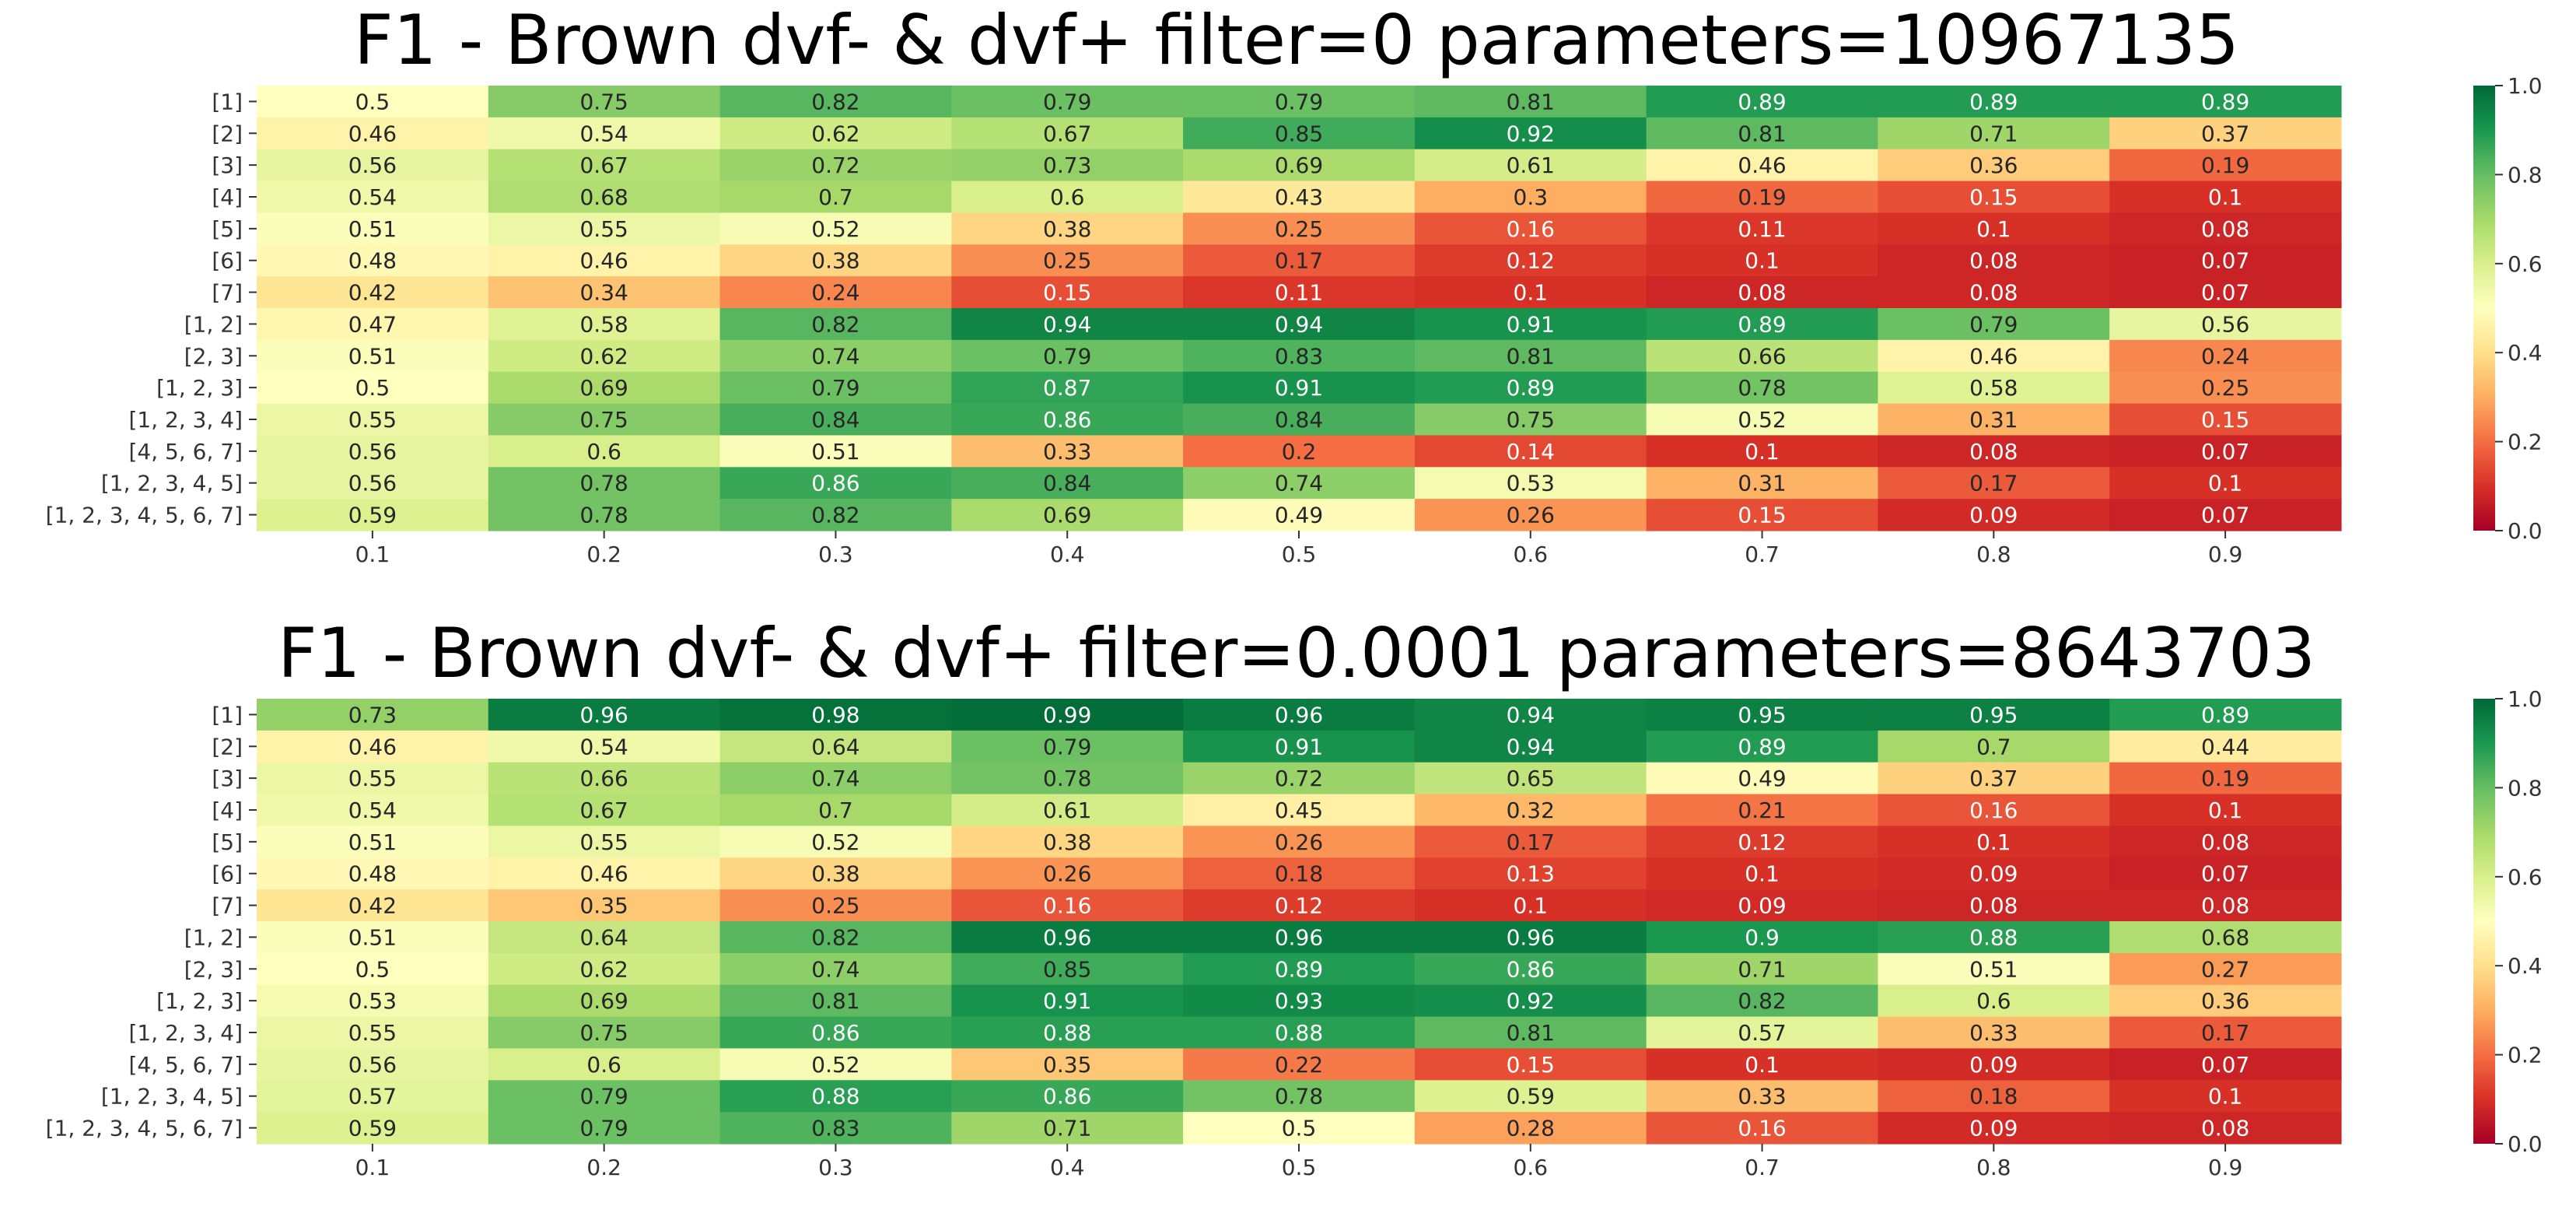 Image resolution: width=2576 pixels, height=1206 pixels. I want to click on cell-value-label: 0.17, so click(1531, 842).